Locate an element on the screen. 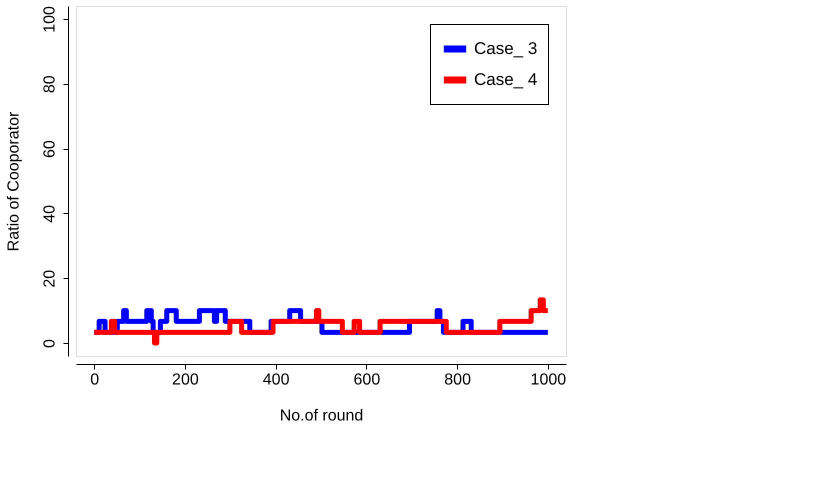 This screenshot has width=814, height=481. x-tick-label: 0 is located at coordinates (95, 380).